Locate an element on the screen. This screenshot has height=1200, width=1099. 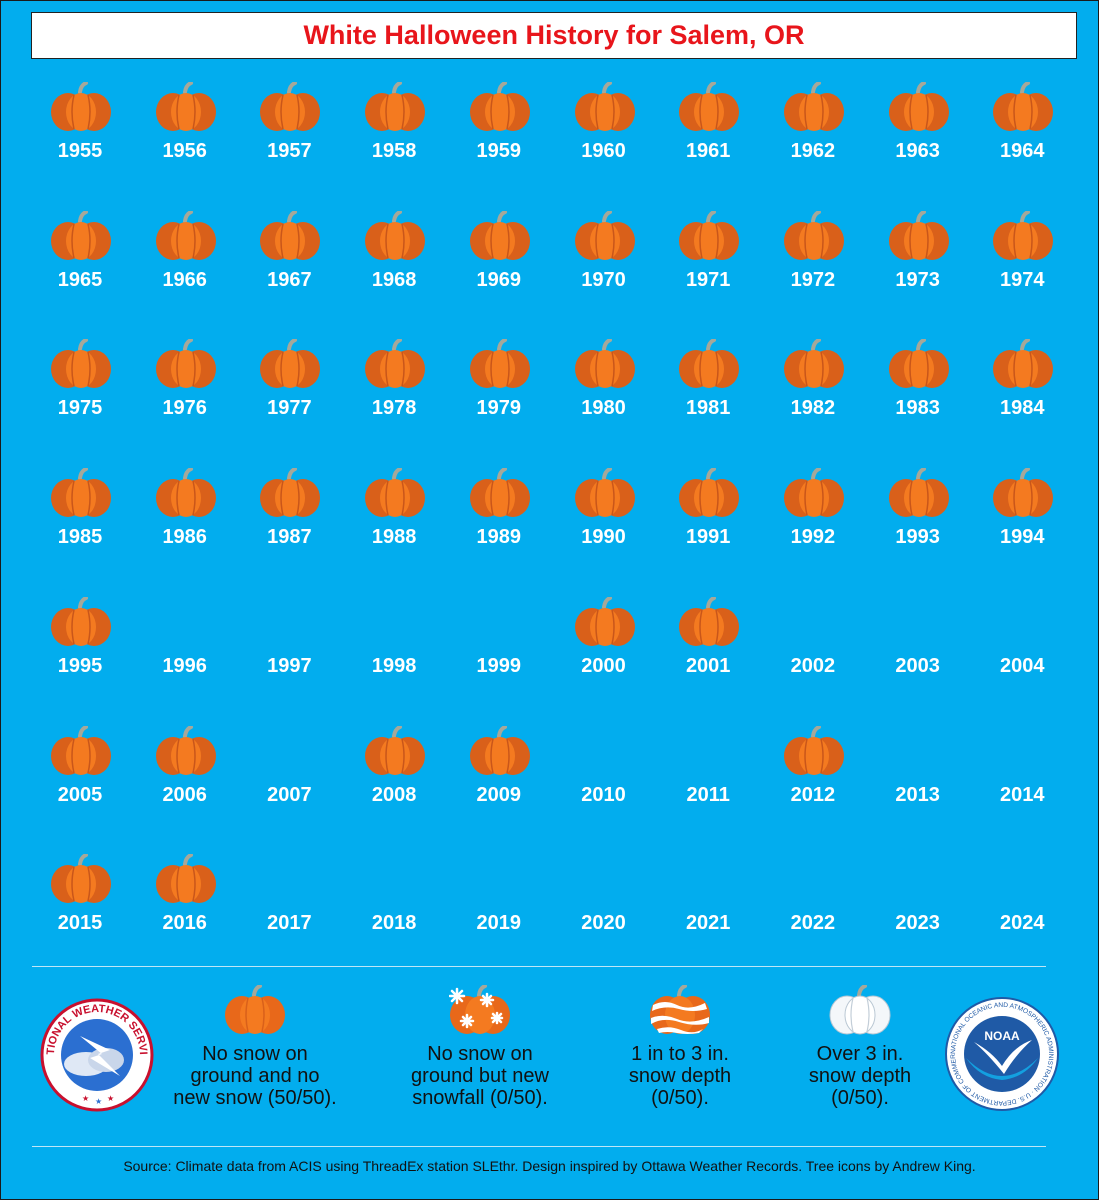
year-label: 1982 is located at coordinates (813, 408).